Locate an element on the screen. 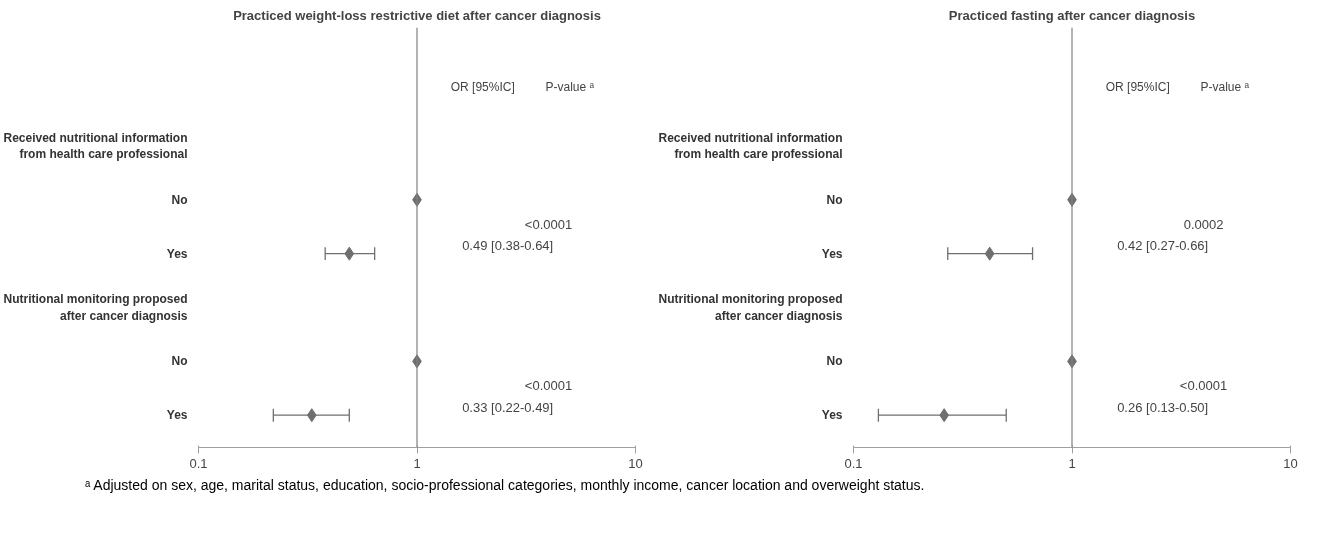  annotation: 0.49 [0.38-0.64] is located at coordinates (508, 246).